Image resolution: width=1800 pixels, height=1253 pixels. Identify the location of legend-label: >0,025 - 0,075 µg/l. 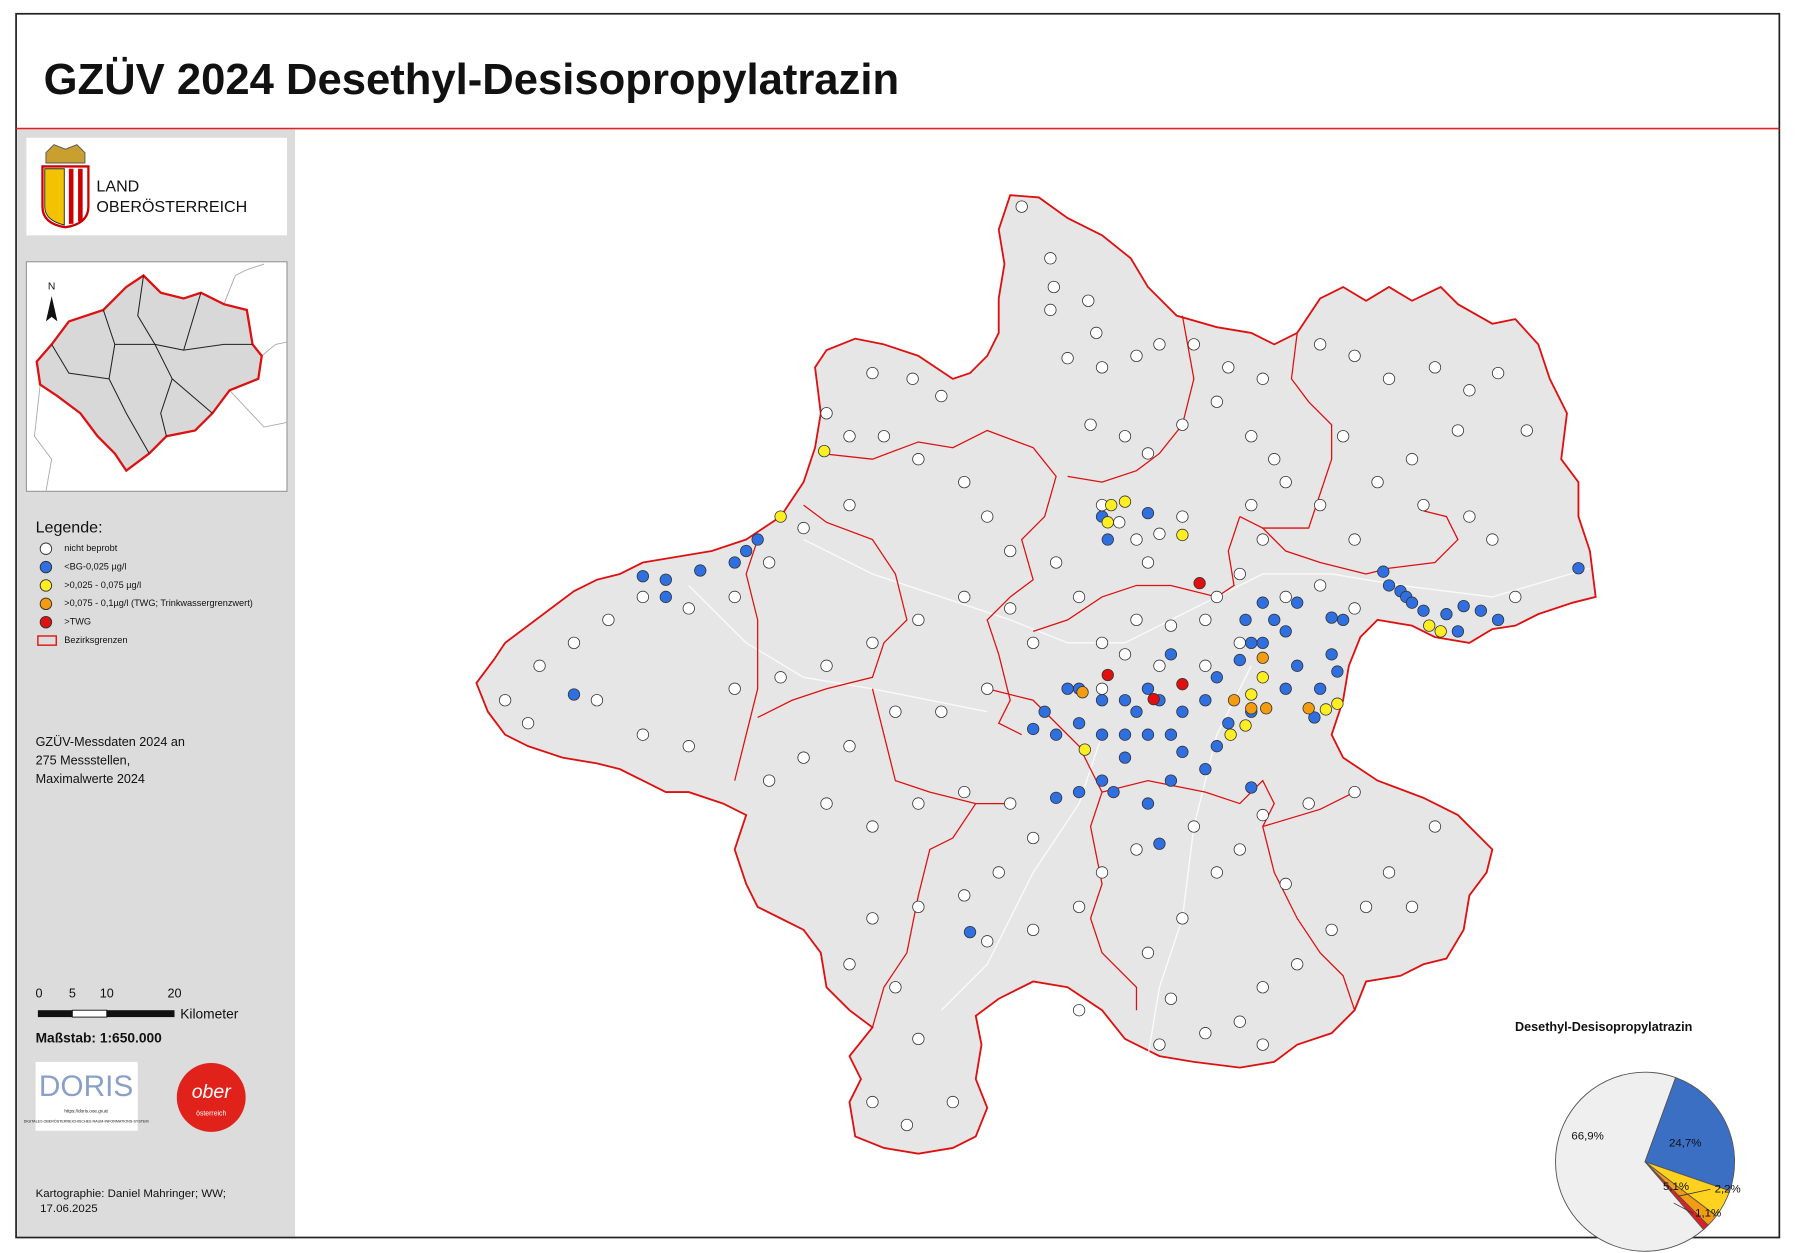
(102, 585).